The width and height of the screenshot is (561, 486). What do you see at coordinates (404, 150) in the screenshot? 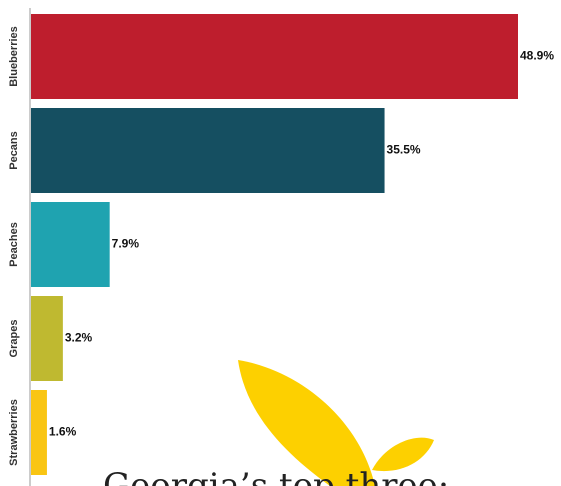
I see `value-label: 35.5%` at bounding box center [404, 150].